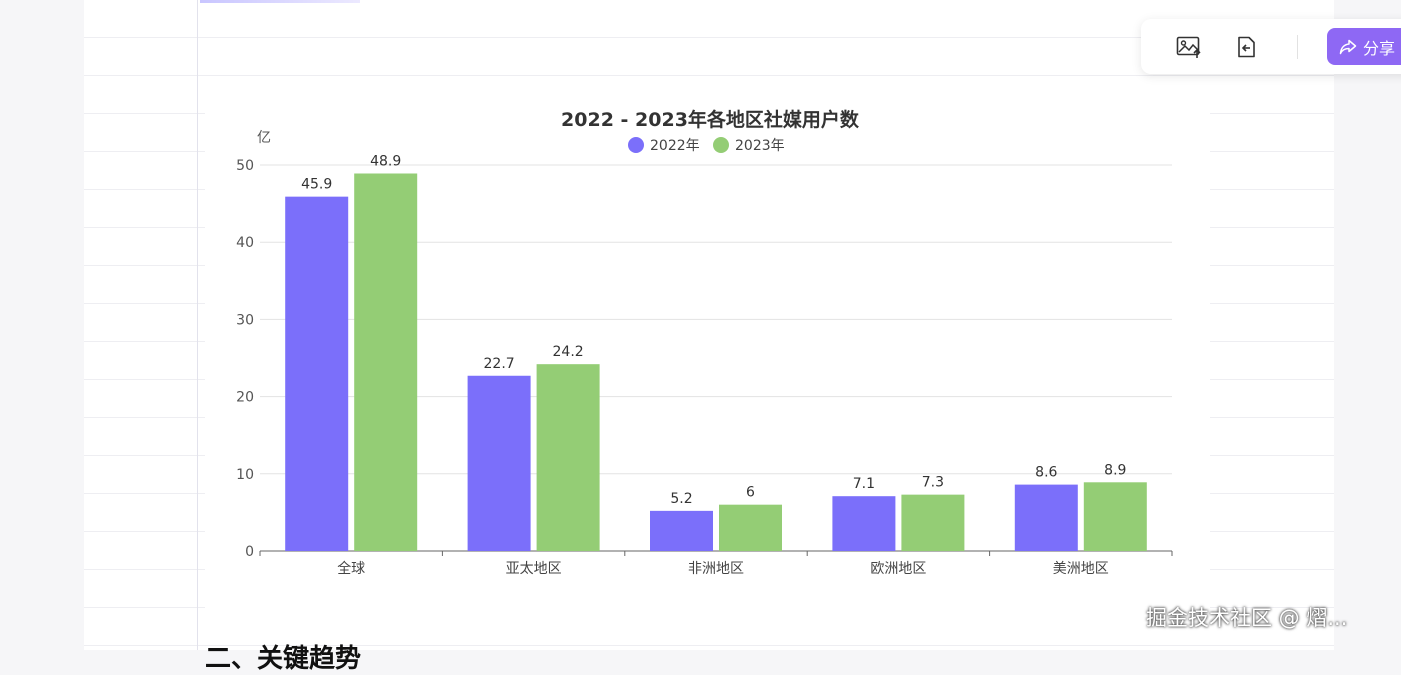 This screenshot has width=1401, height=675. I want to click on data-label: 48.9, so click(385, 161).